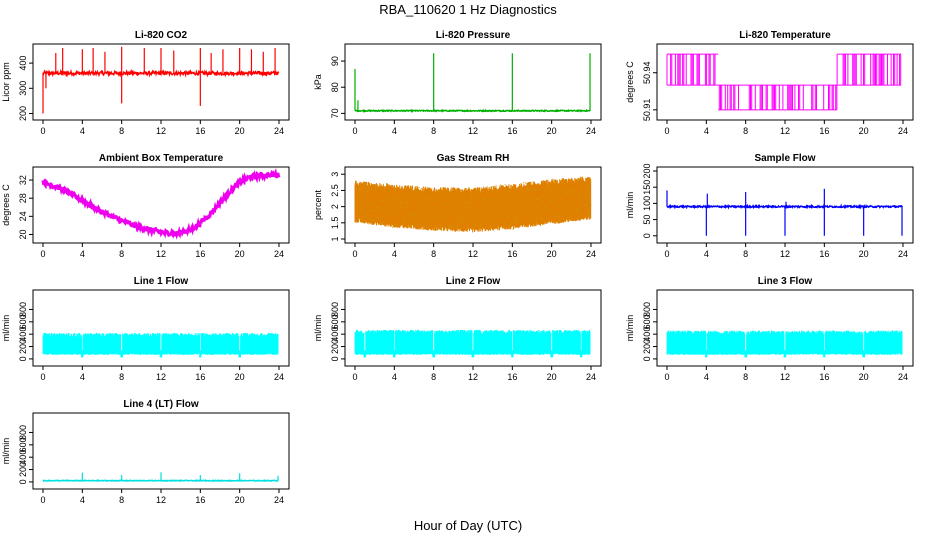 Image resolution: width=936 pixels, height=540 pixels. I want to click on y-tick-label: 0, so click(647, 358).